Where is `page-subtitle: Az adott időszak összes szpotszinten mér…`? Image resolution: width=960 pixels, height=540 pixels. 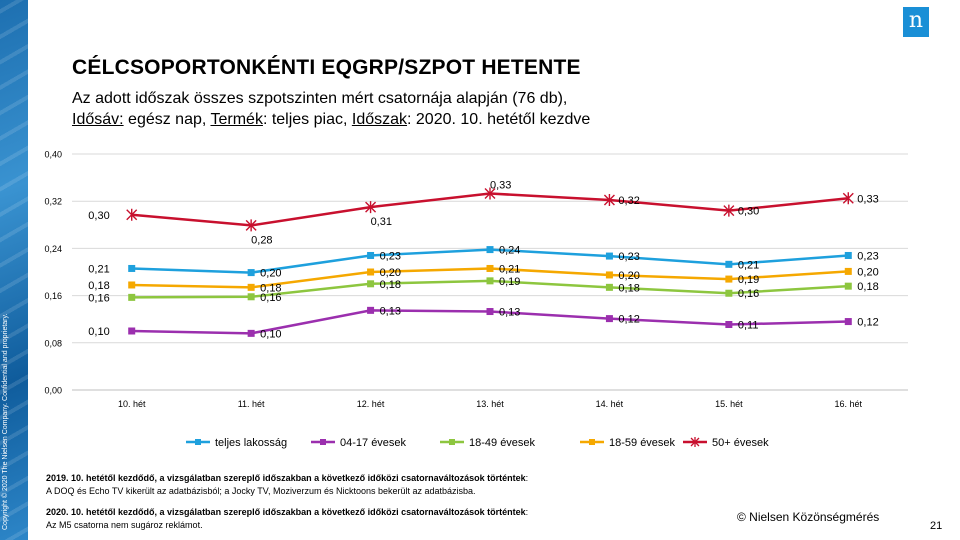
page-subtitle: Az adott időszak összes szpotszinten mér… is located at coordinates (331, 109).